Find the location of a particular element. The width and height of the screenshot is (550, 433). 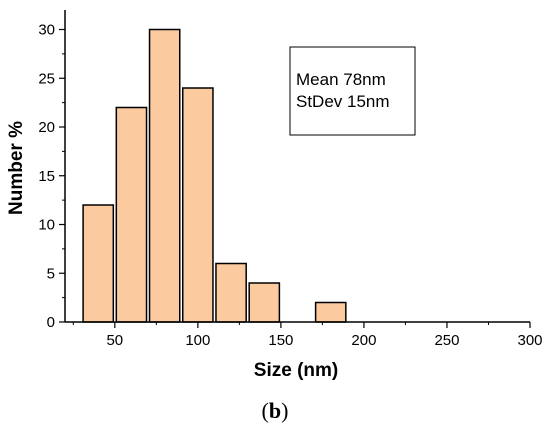

x-tick-label-1: 100 is located at coordinates (197, 340).